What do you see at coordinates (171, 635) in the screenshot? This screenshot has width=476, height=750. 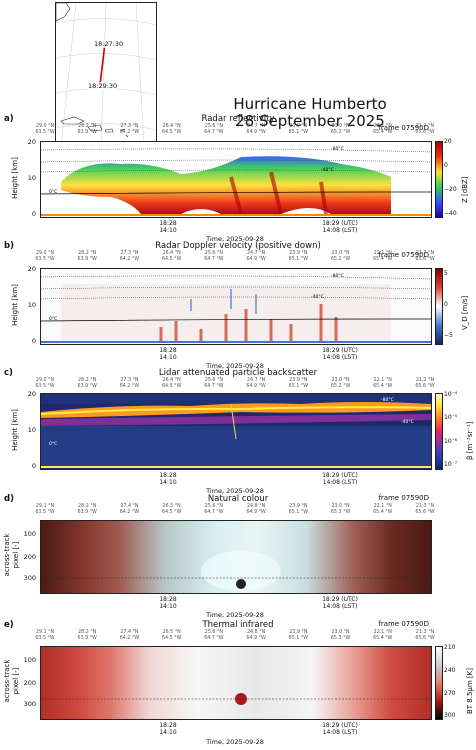 I see `panelimg1-coord-3: 26.5 °N 64.5 °W` at bounding box center [171, 635].